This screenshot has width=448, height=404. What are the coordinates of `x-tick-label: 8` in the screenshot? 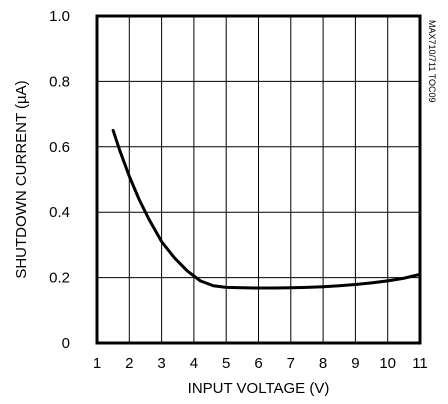 It's located at (323, 363).